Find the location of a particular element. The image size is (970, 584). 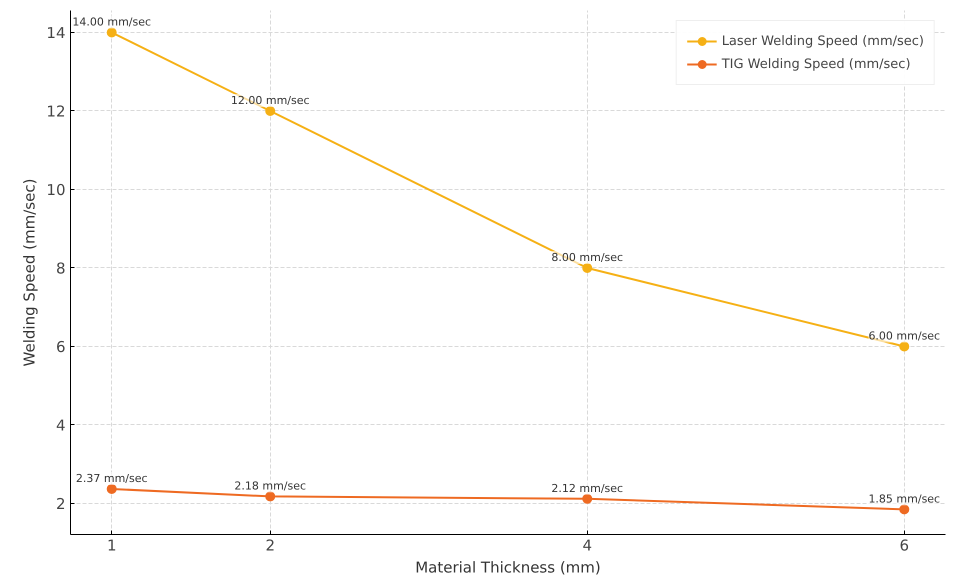

x-tick-label: 6 is located at coordinates (905, 545).